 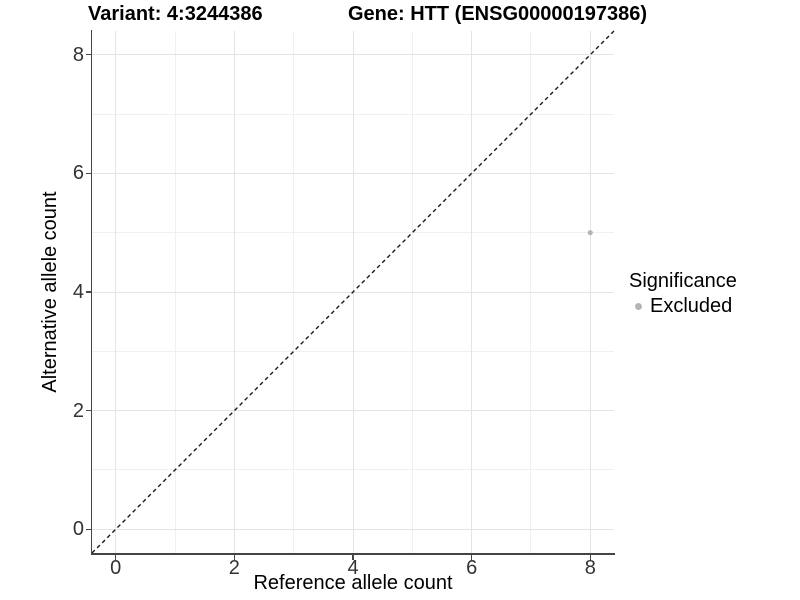 I want to click on x-tick-label: 4, so click(x=353, y=568).